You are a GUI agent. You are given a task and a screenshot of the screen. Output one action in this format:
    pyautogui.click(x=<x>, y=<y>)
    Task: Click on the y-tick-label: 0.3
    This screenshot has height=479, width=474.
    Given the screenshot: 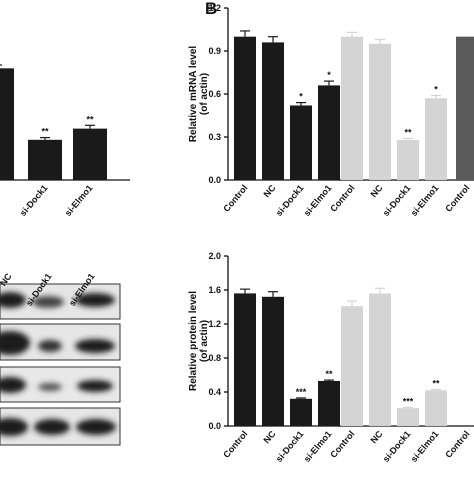 What is the action you would take?
    pyautogui.click(x=214, y=137)
    